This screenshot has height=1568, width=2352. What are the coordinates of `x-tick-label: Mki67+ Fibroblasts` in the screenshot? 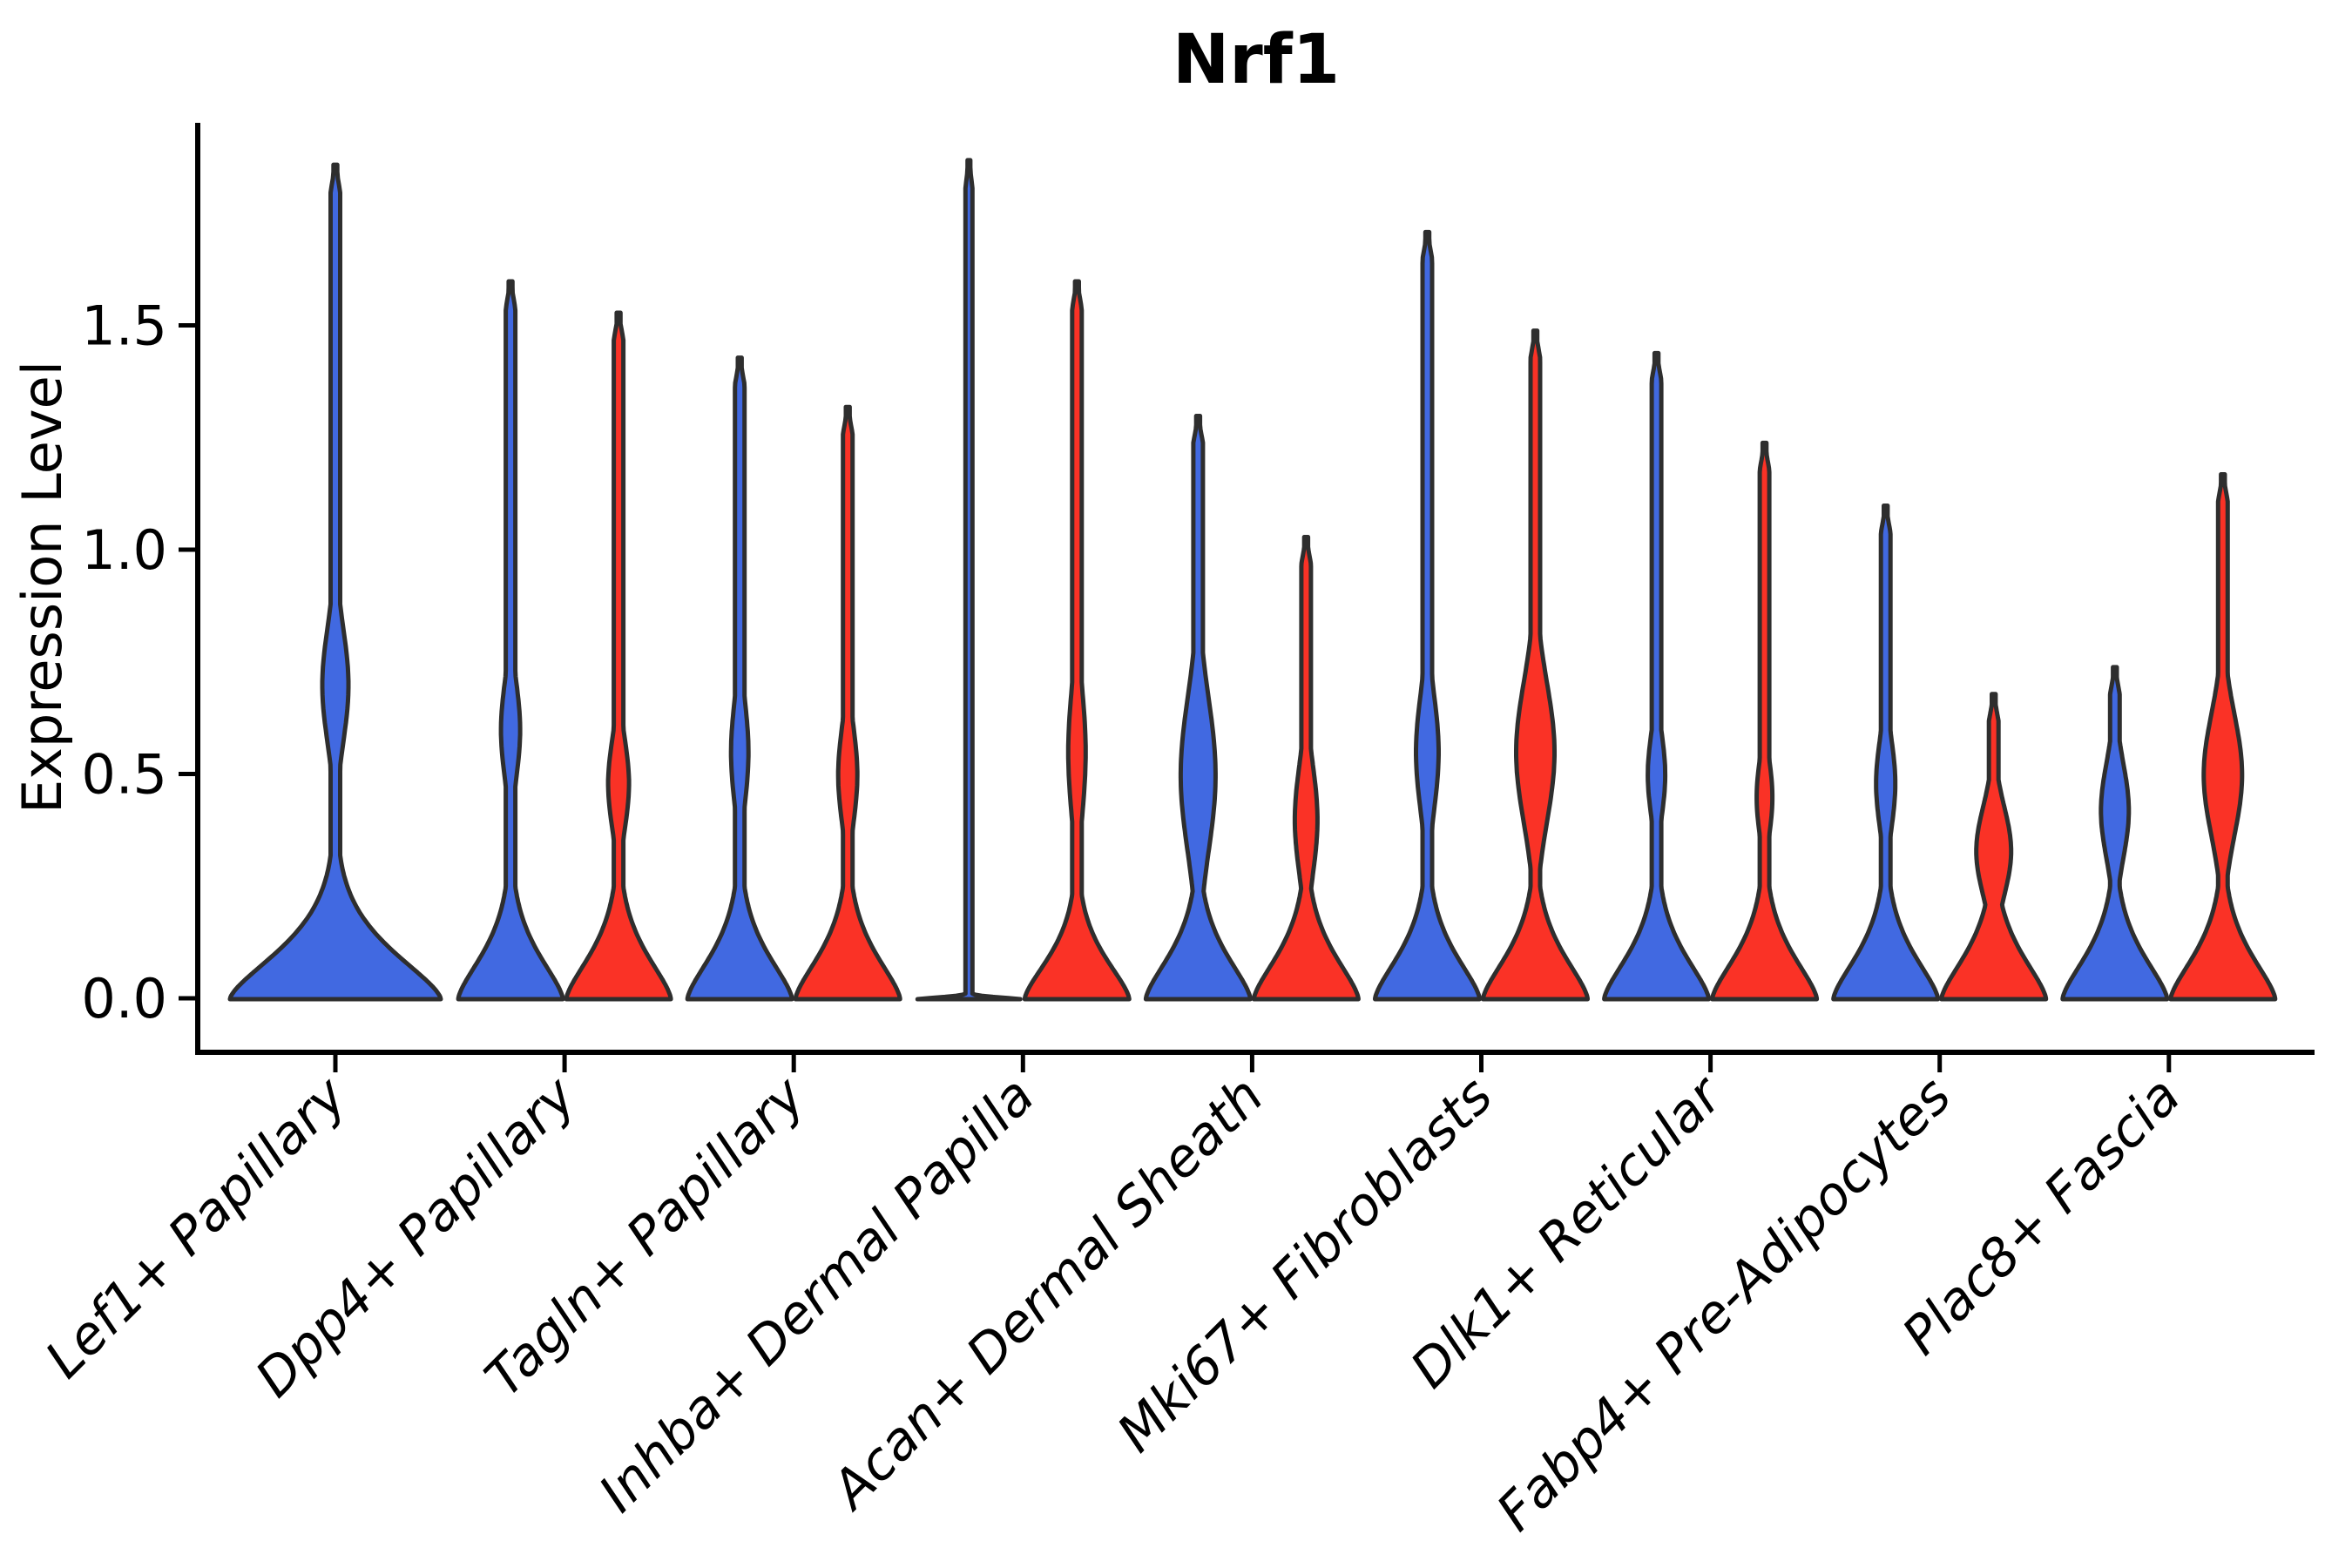 It's located at (1305, 1264).